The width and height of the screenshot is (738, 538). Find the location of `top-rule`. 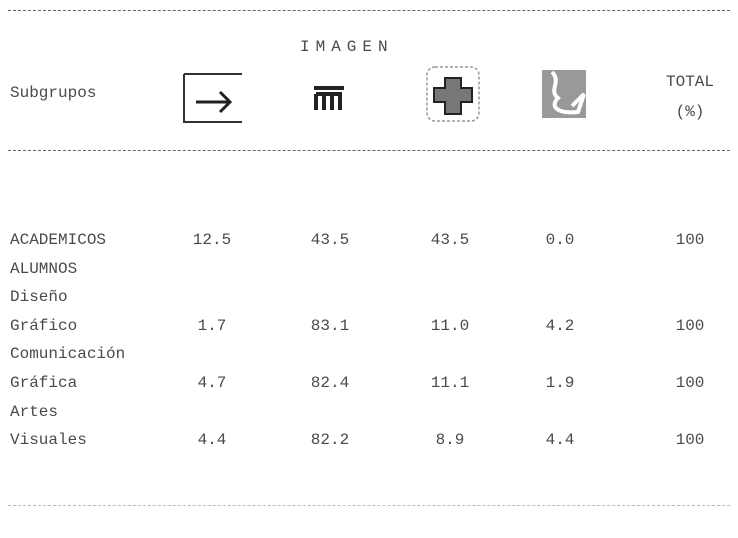

top-rule is located at coordinates (369, 10).